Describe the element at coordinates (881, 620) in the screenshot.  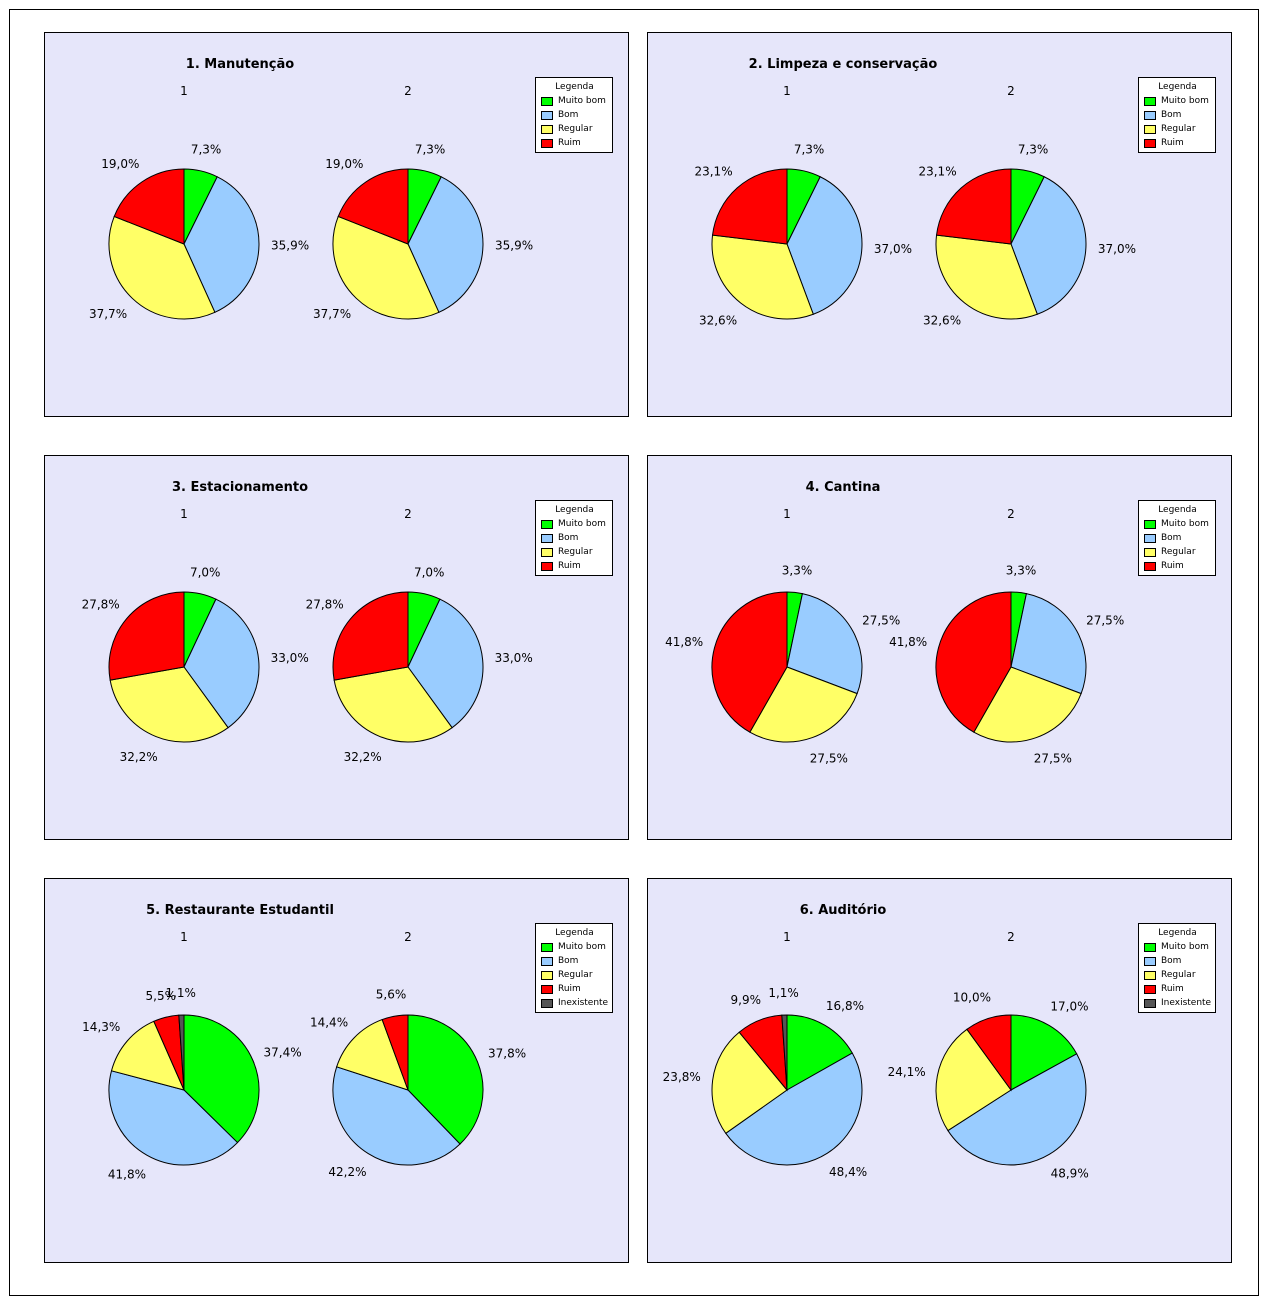
I see `pie-data-label: 27,5%` at that location.